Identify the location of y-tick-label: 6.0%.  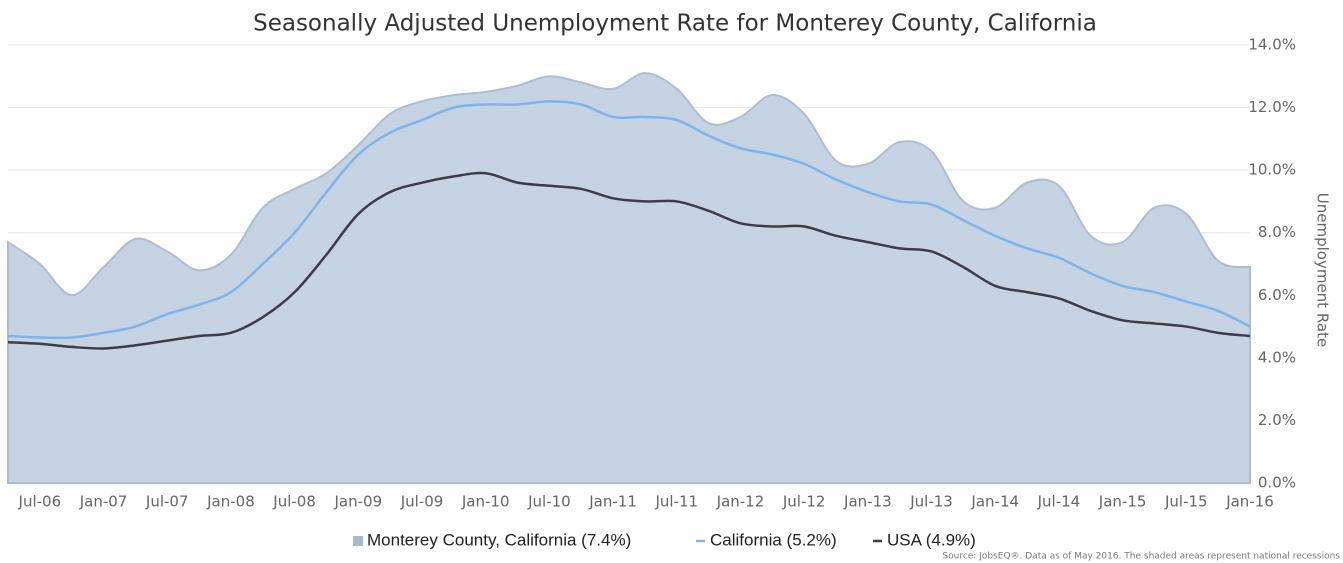
(1277, 295).